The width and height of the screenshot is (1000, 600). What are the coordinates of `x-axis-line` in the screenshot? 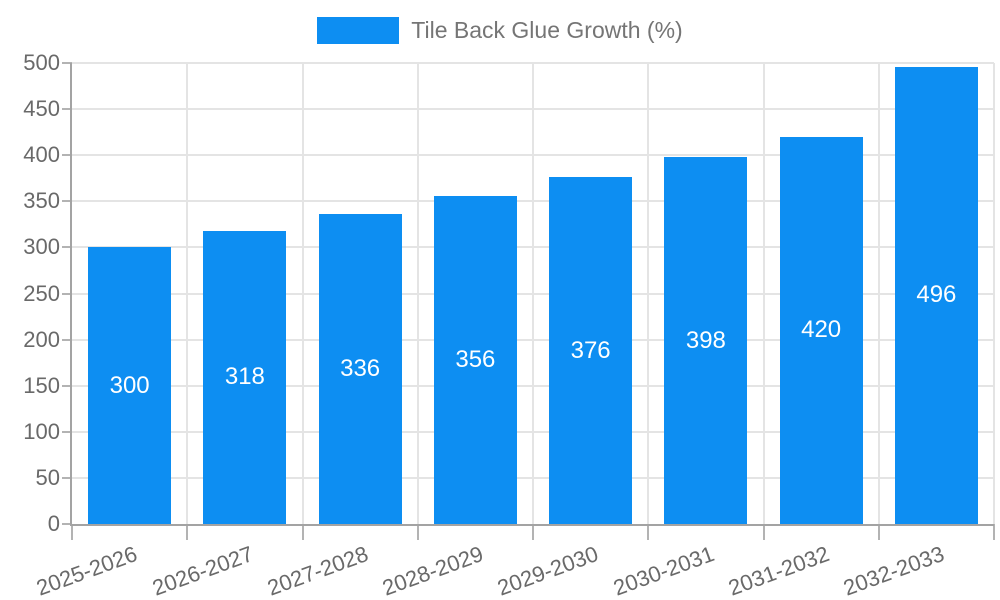 It's located at (532, 525).